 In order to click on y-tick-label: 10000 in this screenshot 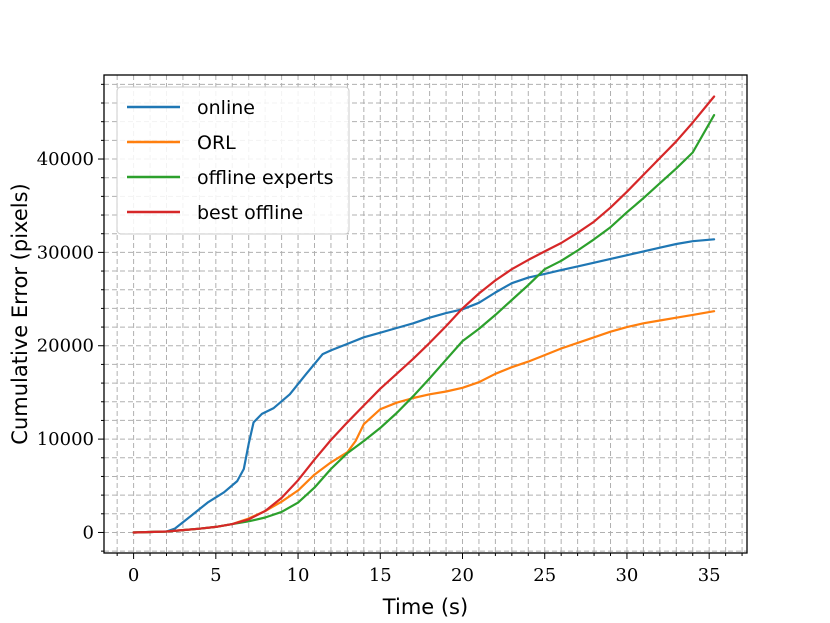, I will do `click(65, 439)`.